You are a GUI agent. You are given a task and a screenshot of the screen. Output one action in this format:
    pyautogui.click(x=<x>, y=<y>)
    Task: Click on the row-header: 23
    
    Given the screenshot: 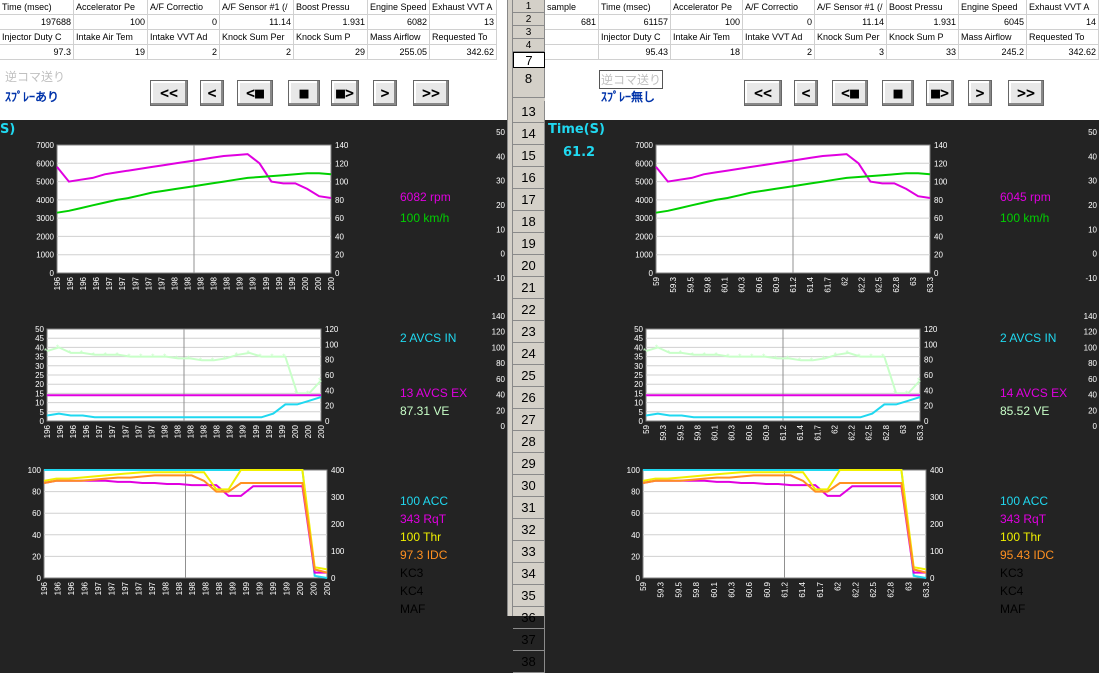 What is the action you would take?
    pyautogui.click(x=529, y=332)
    